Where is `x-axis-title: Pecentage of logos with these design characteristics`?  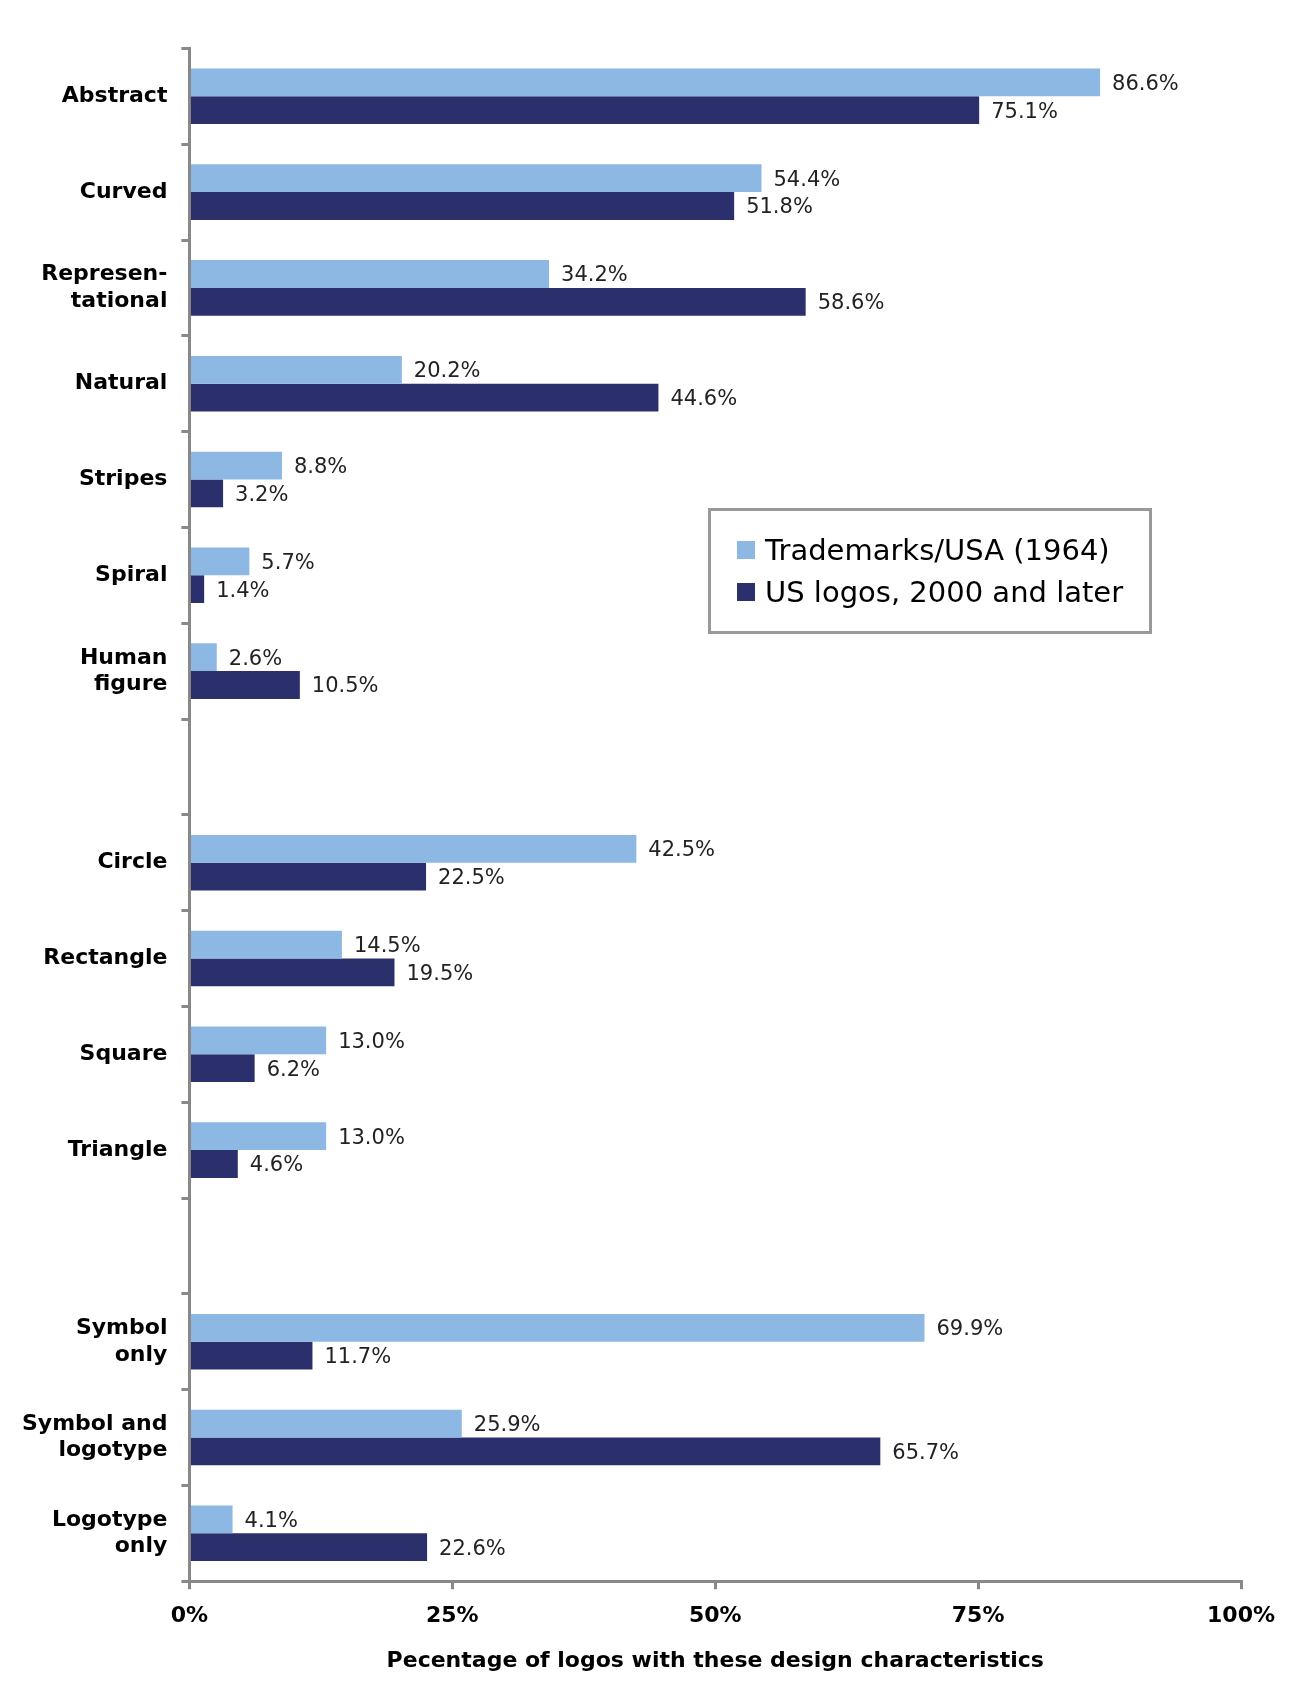 x-axis-title: Pecentage of logos with these design characteristics is located at coordinates (715, 1659).